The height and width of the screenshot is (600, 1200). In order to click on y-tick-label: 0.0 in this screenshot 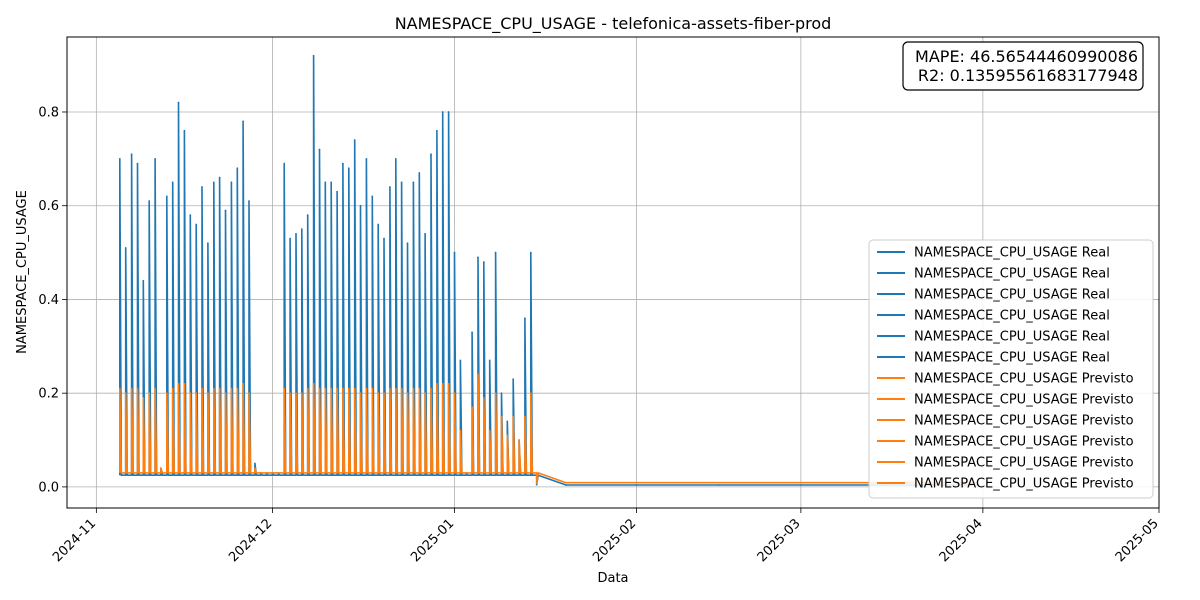, I will do `click(48, 487)`.